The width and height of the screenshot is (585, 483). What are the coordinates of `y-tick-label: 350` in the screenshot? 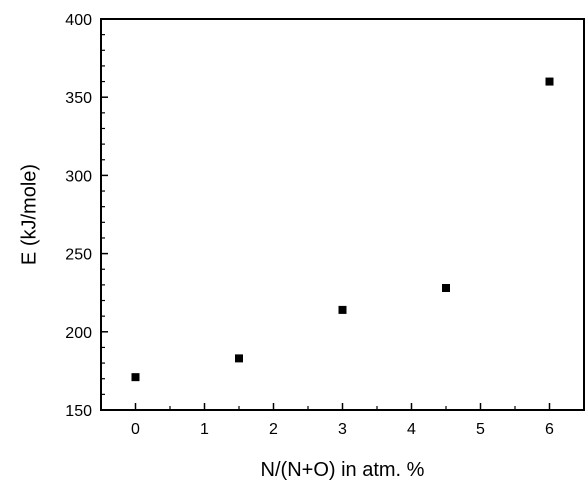 It's located at (78, 98).